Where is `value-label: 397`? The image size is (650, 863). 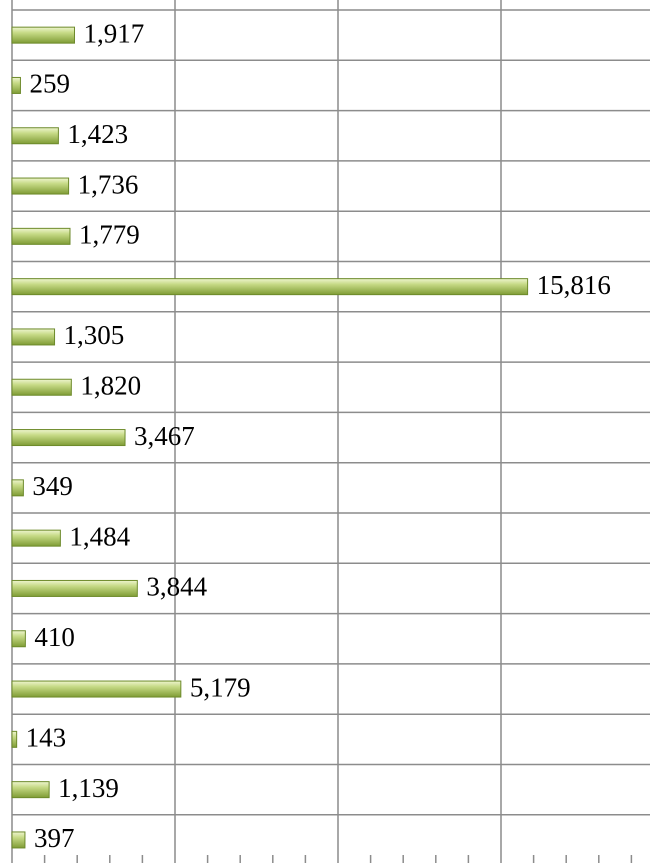
value-label: 397 is located at coordinates (54, 838).